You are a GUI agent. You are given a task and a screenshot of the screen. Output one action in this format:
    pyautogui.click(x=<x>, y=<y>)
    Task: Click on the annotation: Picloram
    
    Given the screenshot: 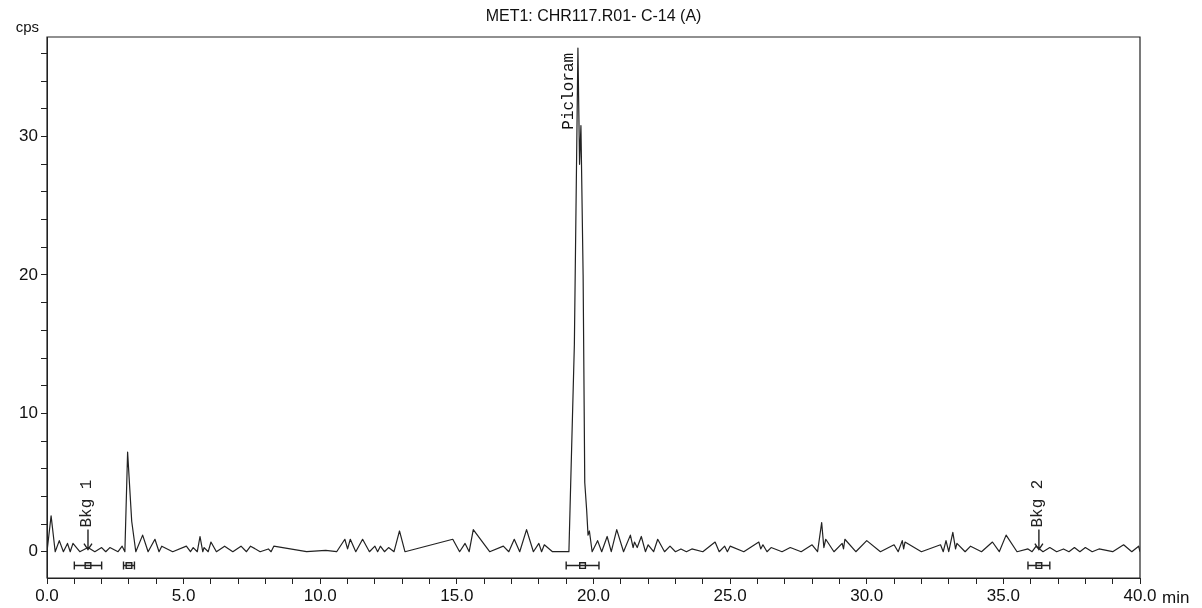 What is the action you would take?
    pyautogui.click(x=569, y=91)
    